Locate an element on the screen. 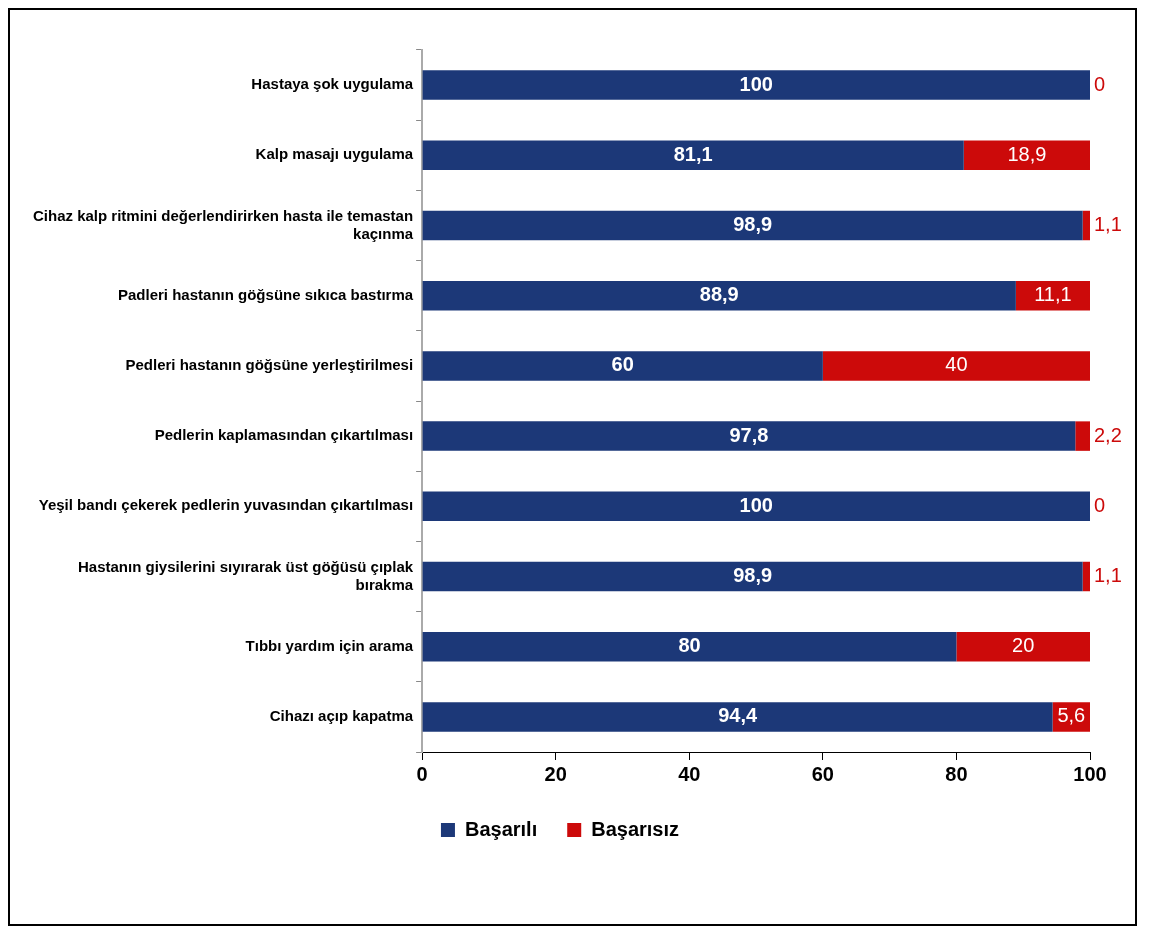 This screenshot has width=1149, height=938. data-label: 94,4 is located at coordinates (738, 715).